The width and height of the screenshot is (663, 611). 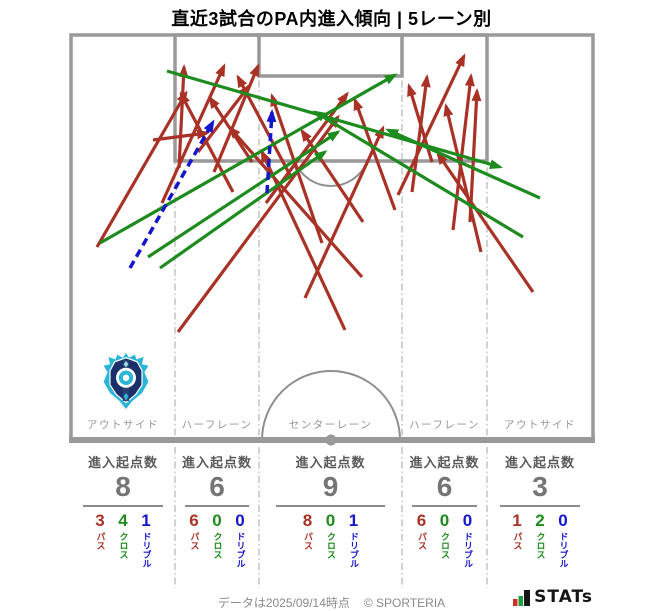 What do you see at coordinates (330, 486) in the screenshot?
I see `entry-origin-count-value: 9` at bounding box center [330, 486].